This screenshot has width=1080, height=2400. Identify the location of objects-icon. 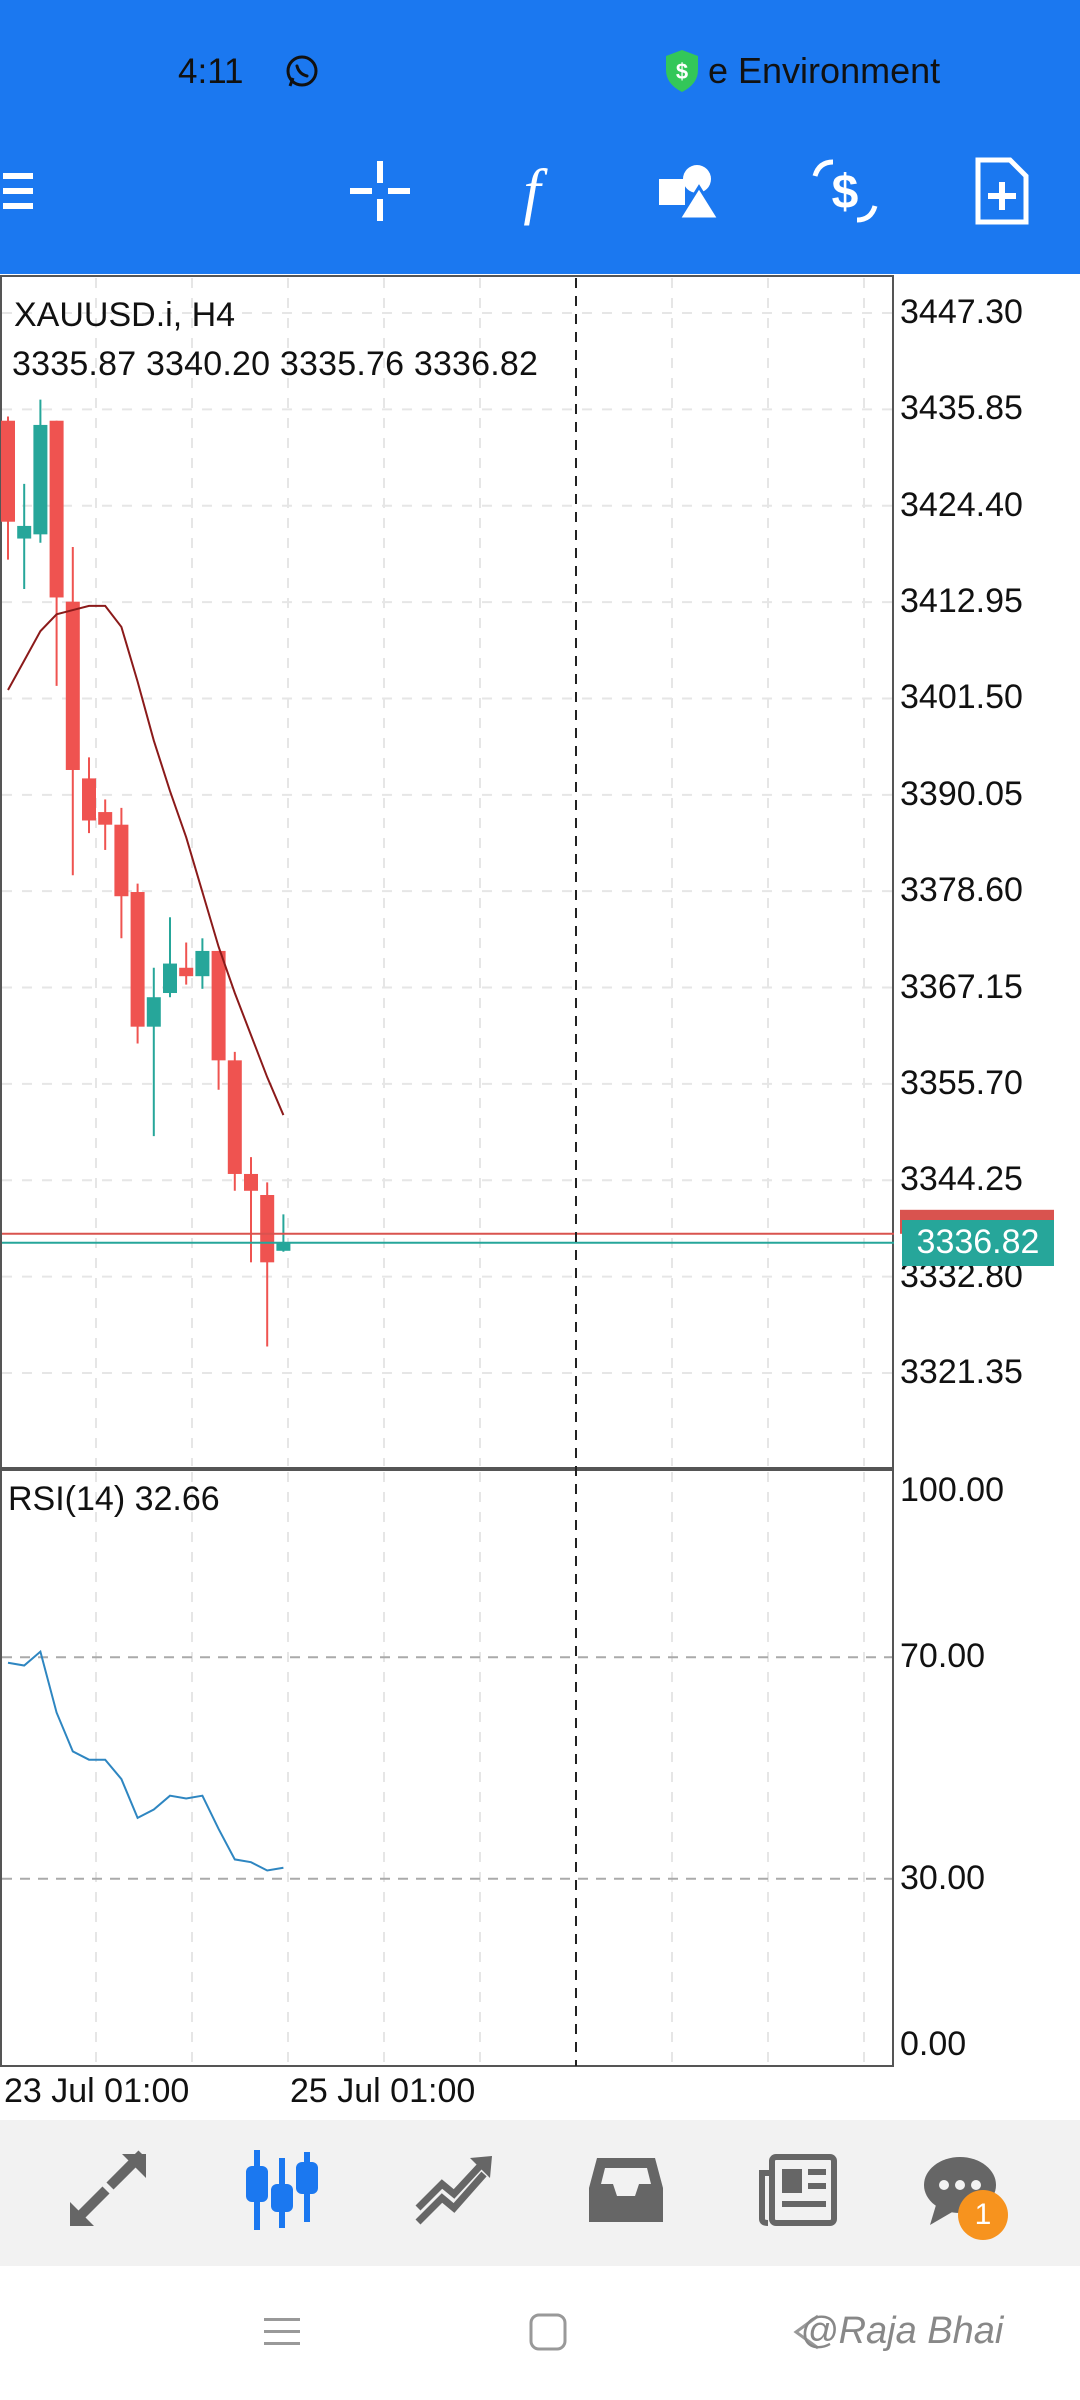
(690, 193).